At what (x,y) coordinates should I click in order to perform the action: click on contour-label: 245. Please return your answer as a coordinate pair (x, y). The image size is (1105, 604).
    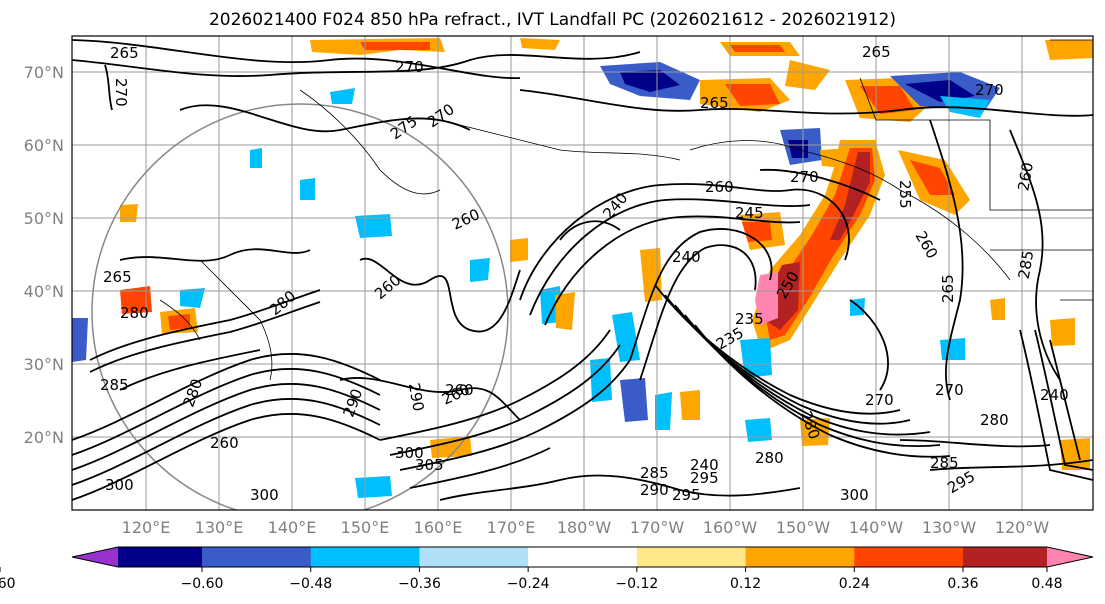
    Looking at the image, I should click on (749, 213).